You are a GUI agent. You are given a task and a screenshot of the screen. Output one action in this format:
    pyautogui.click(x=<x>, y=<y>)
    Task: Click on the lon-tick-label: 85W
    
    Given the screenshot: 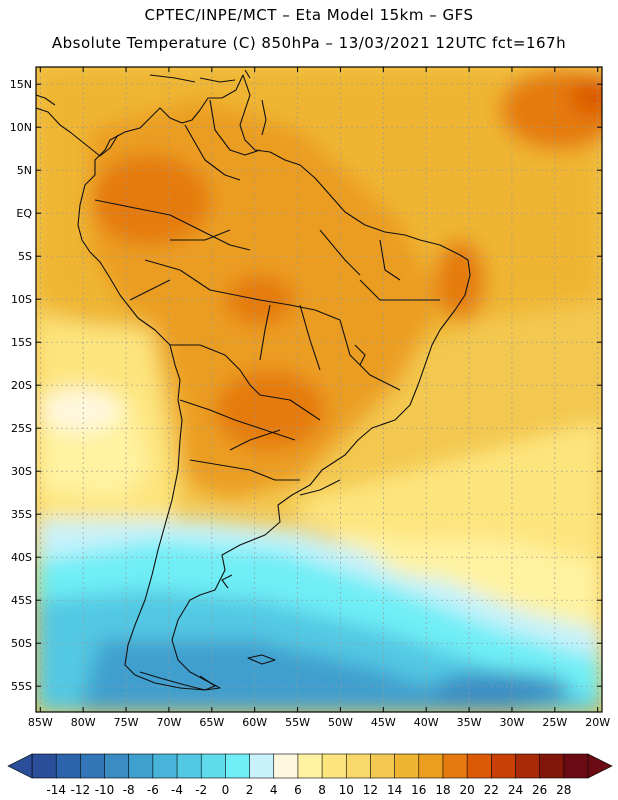 What is the action you would take?
    pyautogui.click(x=40, y=722)
    